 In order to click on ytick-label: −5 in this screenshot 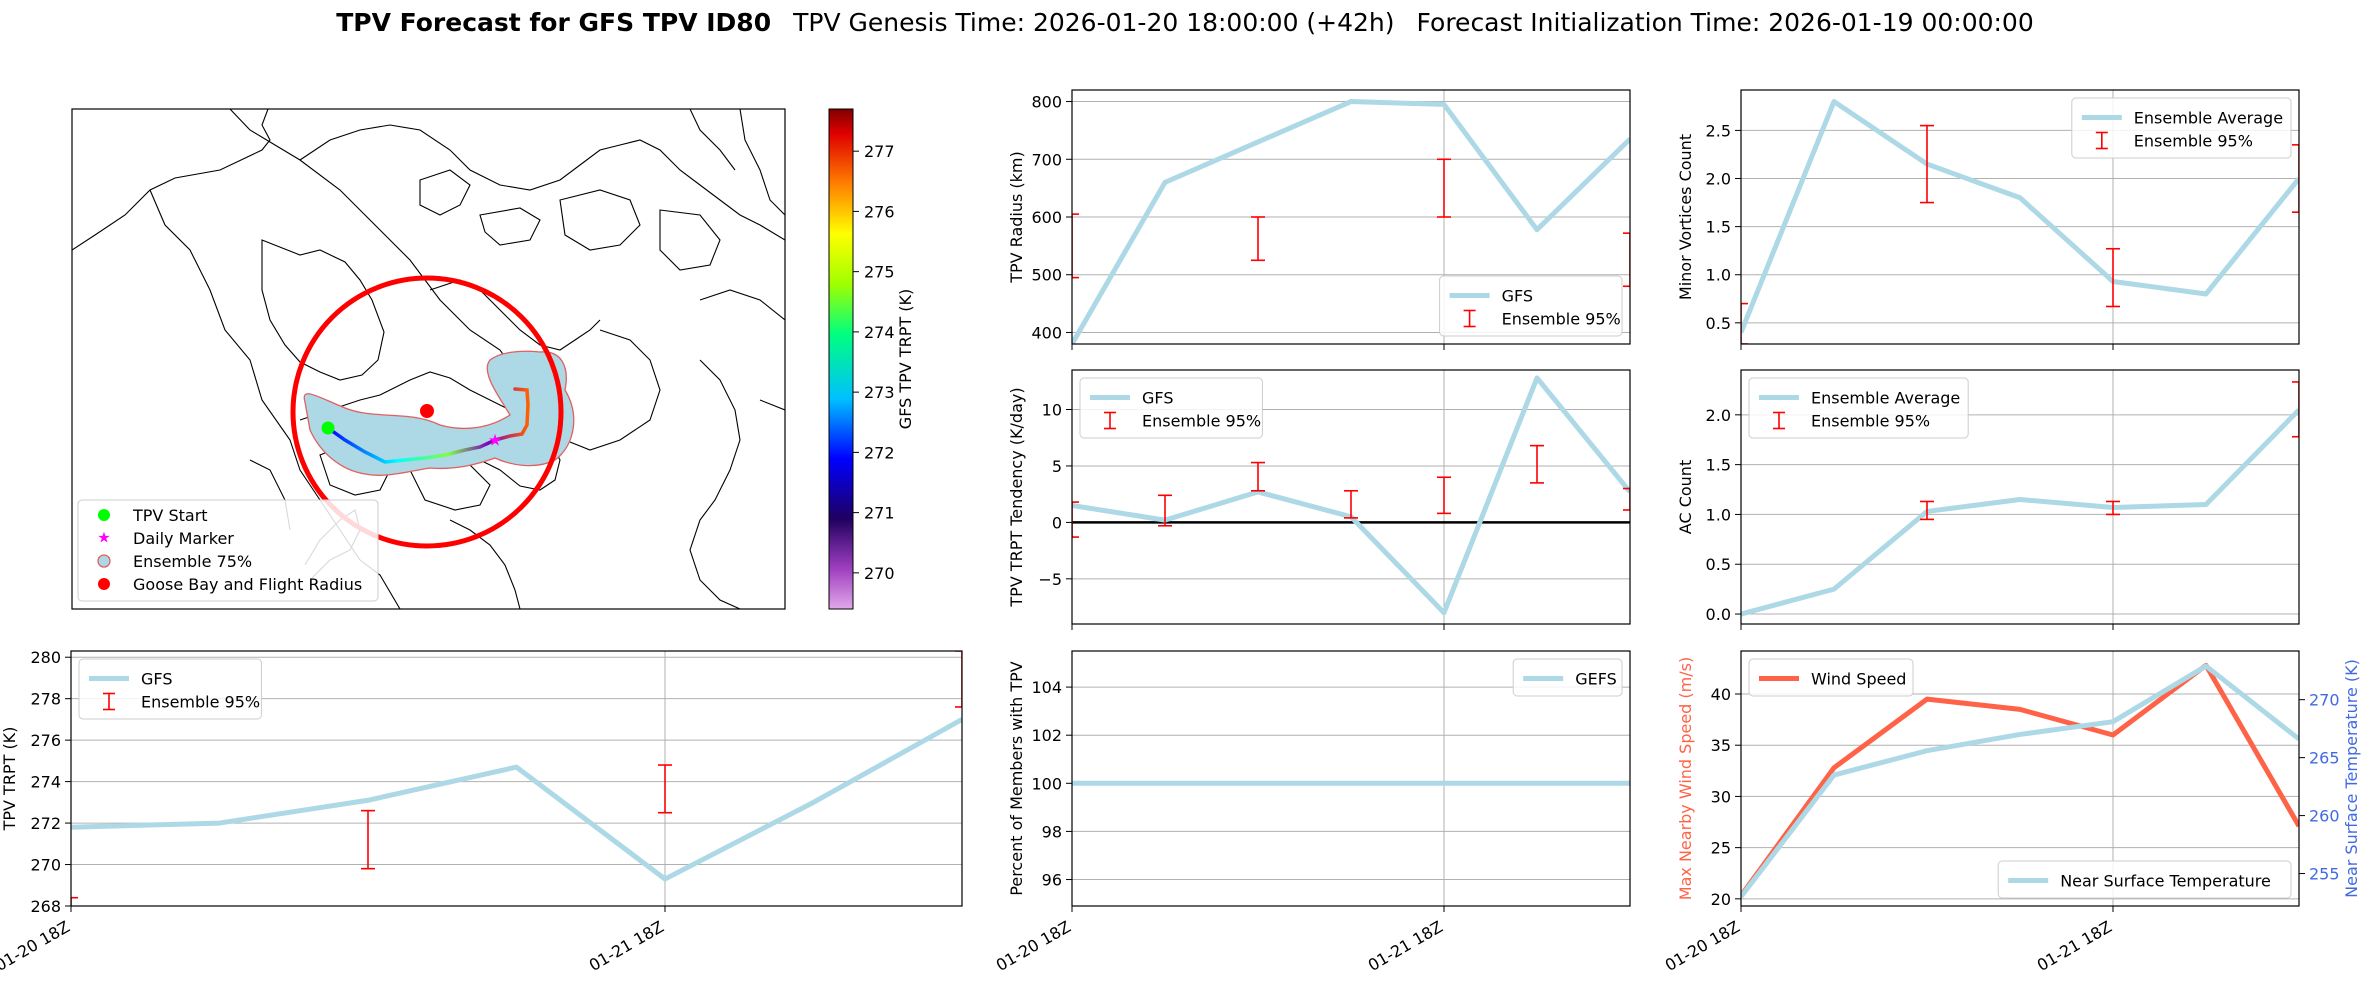, I will do `click(1050, 579)`.